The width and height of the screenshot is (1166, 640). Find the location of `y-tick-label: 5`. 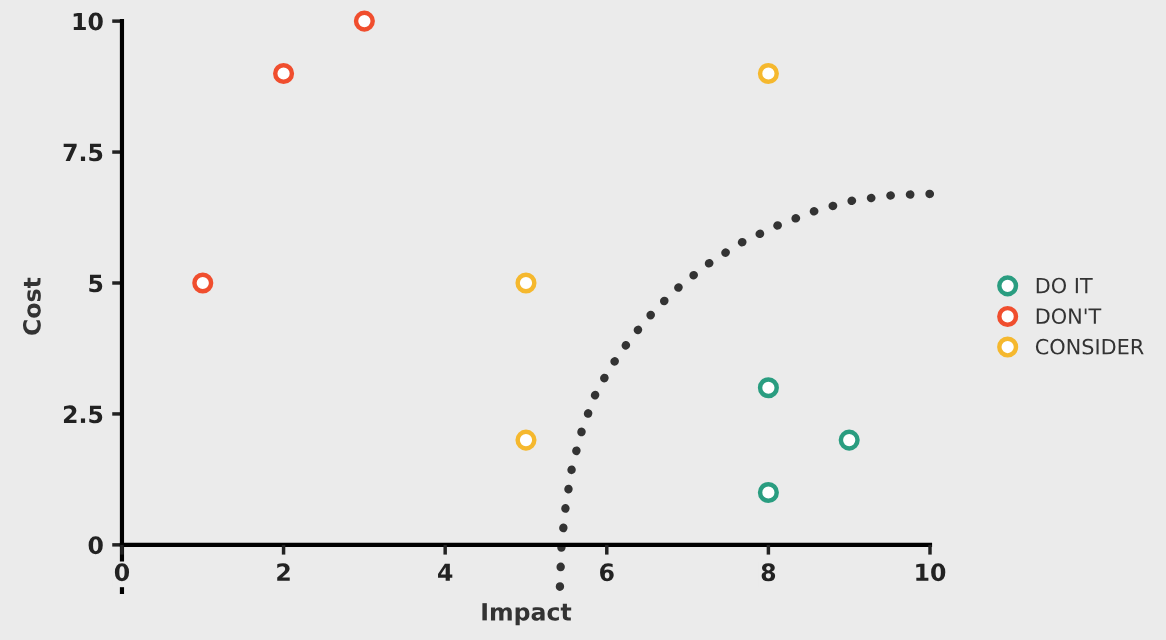

y-tick-label: 5 is located at coordinates (96, 283).